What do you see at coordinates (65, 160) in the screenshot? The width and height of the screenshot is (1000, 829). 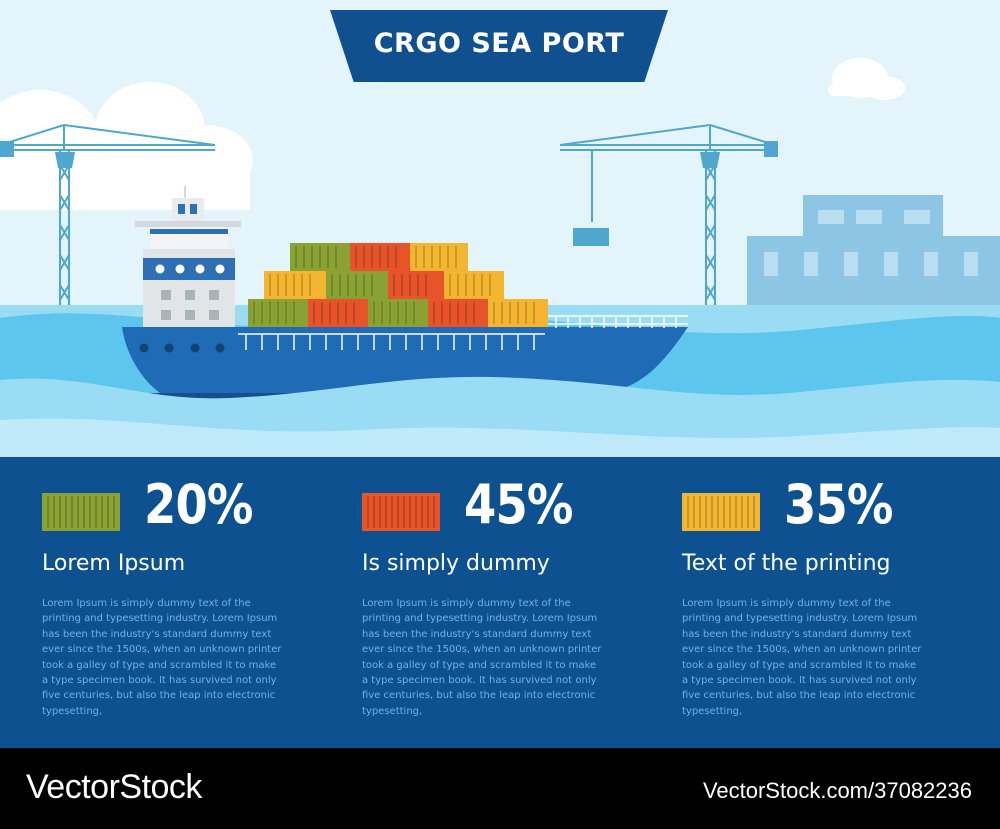 I see `left-crane-cab` at bounding box center [65, 160].